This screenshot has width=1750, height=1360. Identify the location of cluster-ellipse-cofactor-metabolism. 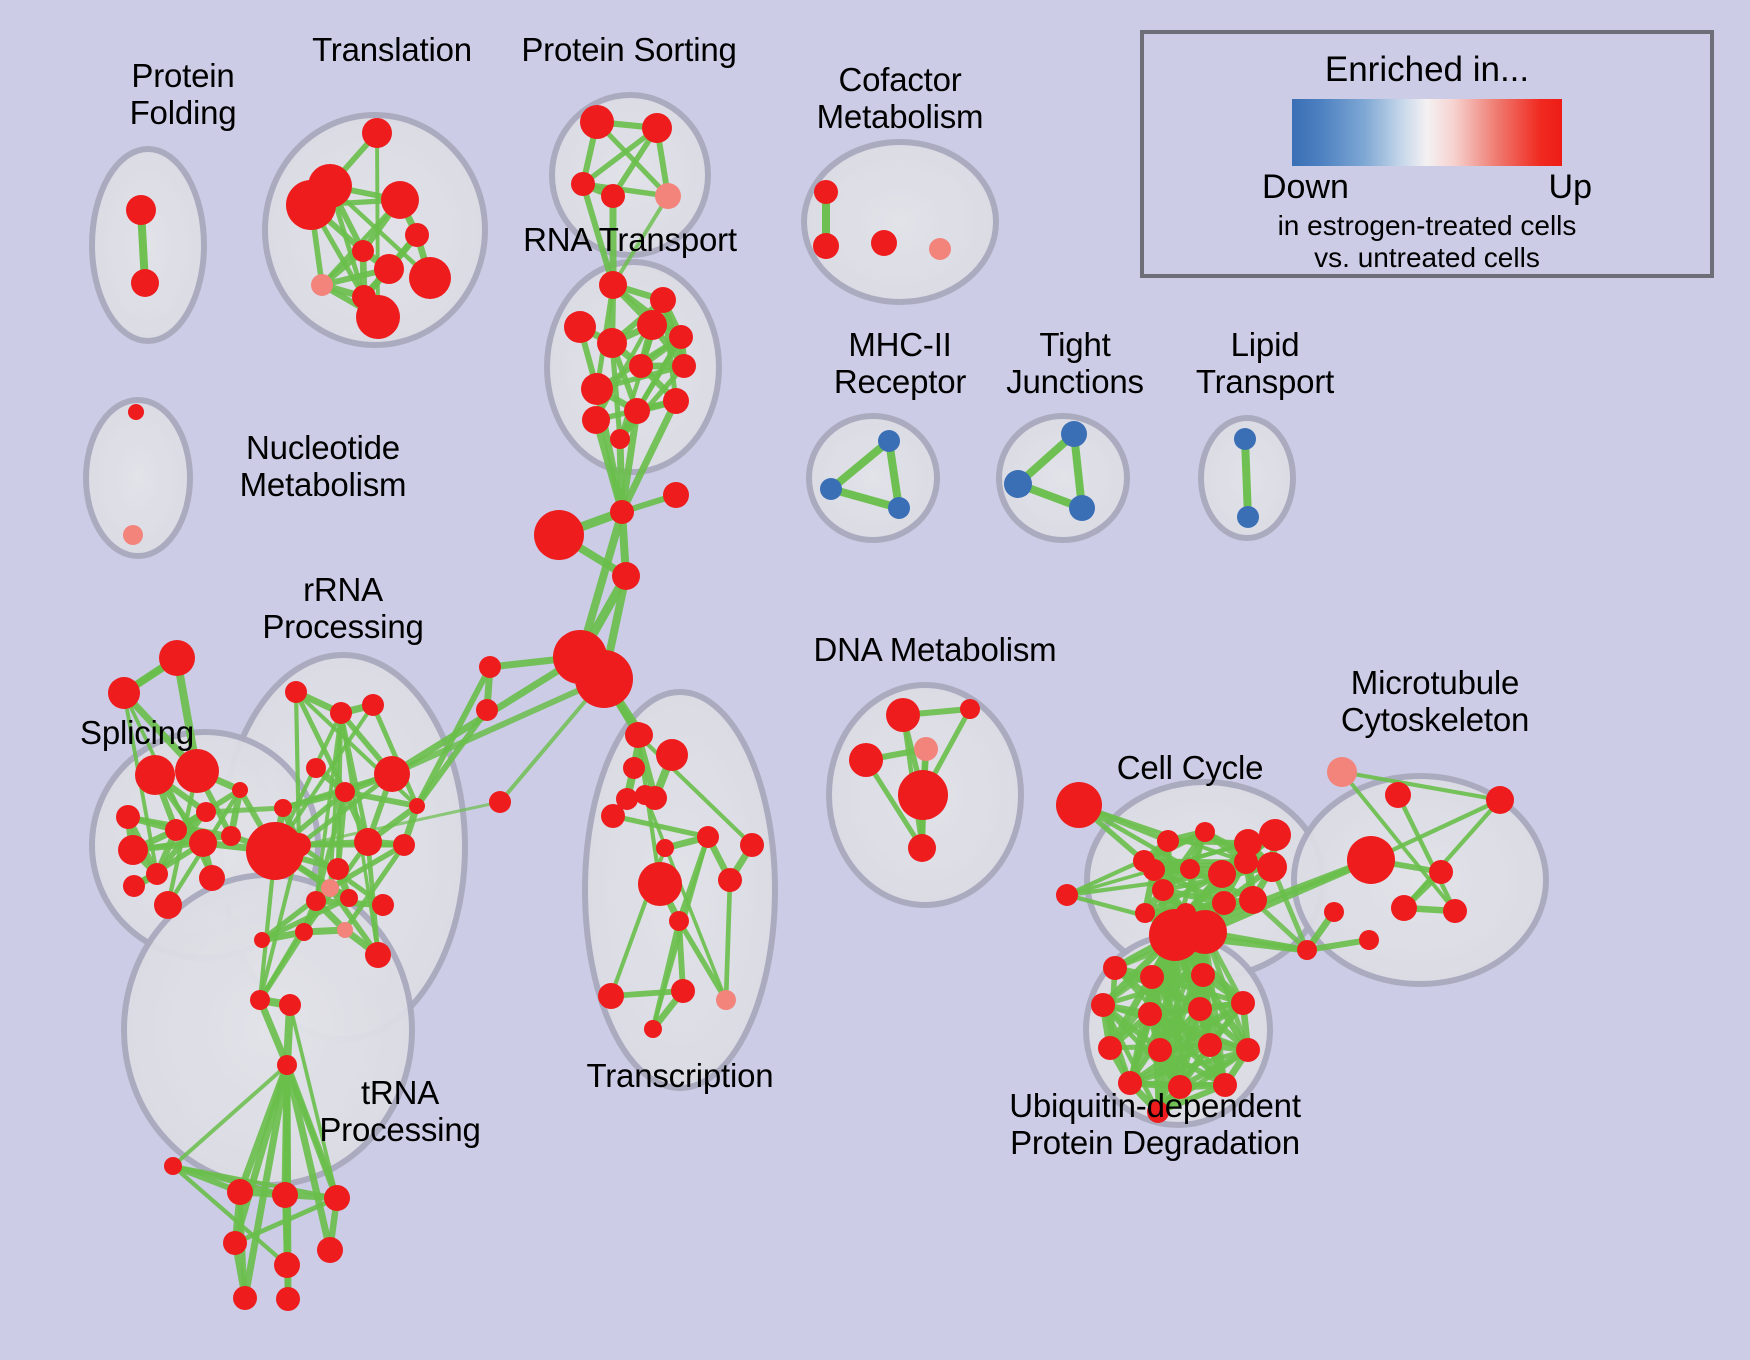
(900, 222).